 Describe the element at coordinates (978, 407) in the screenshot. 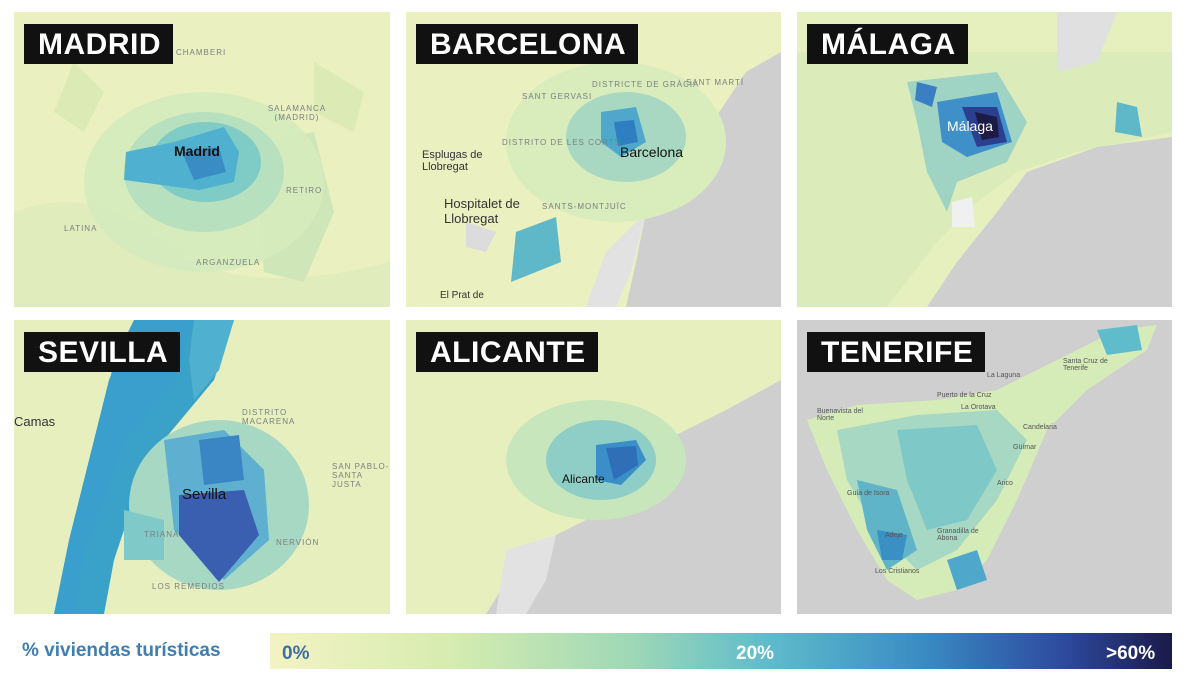

I see `place-label: La Orotava` at that location.